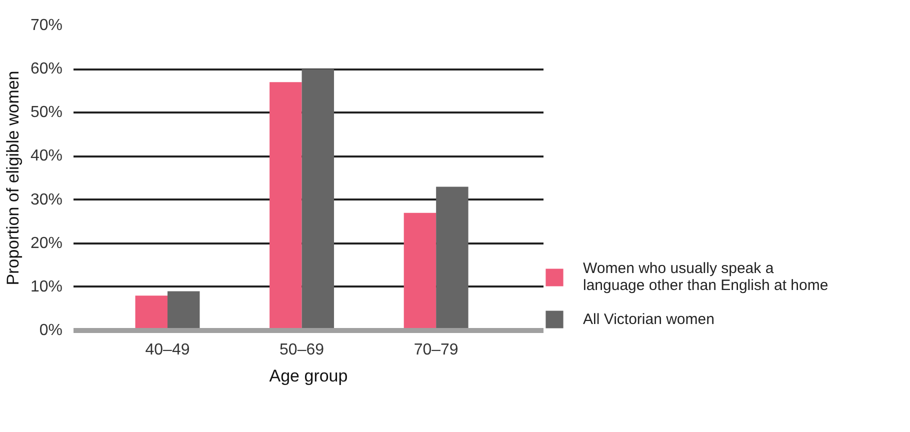 The height and width of the screenshot is (432, 910). Describe the element at coordinates (50, 330) in the screenshot. I see `y-tick-label: 0%` at that location.